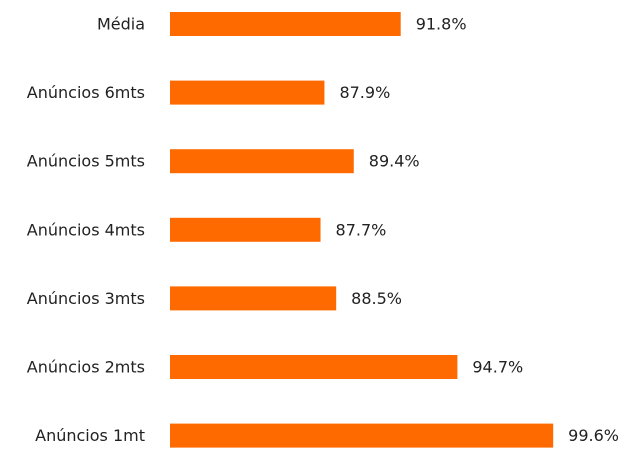 This screenshot has height=449, width=629. What do you see at coordinates (497, 367) in the screenshot?
I see `value-label: 94.7%` at bounding box center [497, 367].